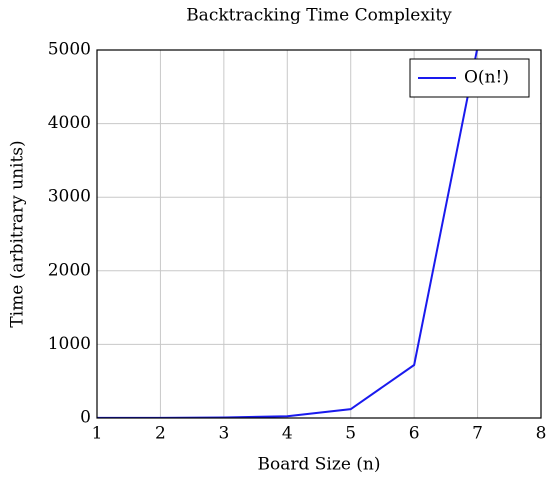 This screenshot has width=550, height=484. I want to click on y-axis-label: Time (arbitrary units), so click(18, 233).